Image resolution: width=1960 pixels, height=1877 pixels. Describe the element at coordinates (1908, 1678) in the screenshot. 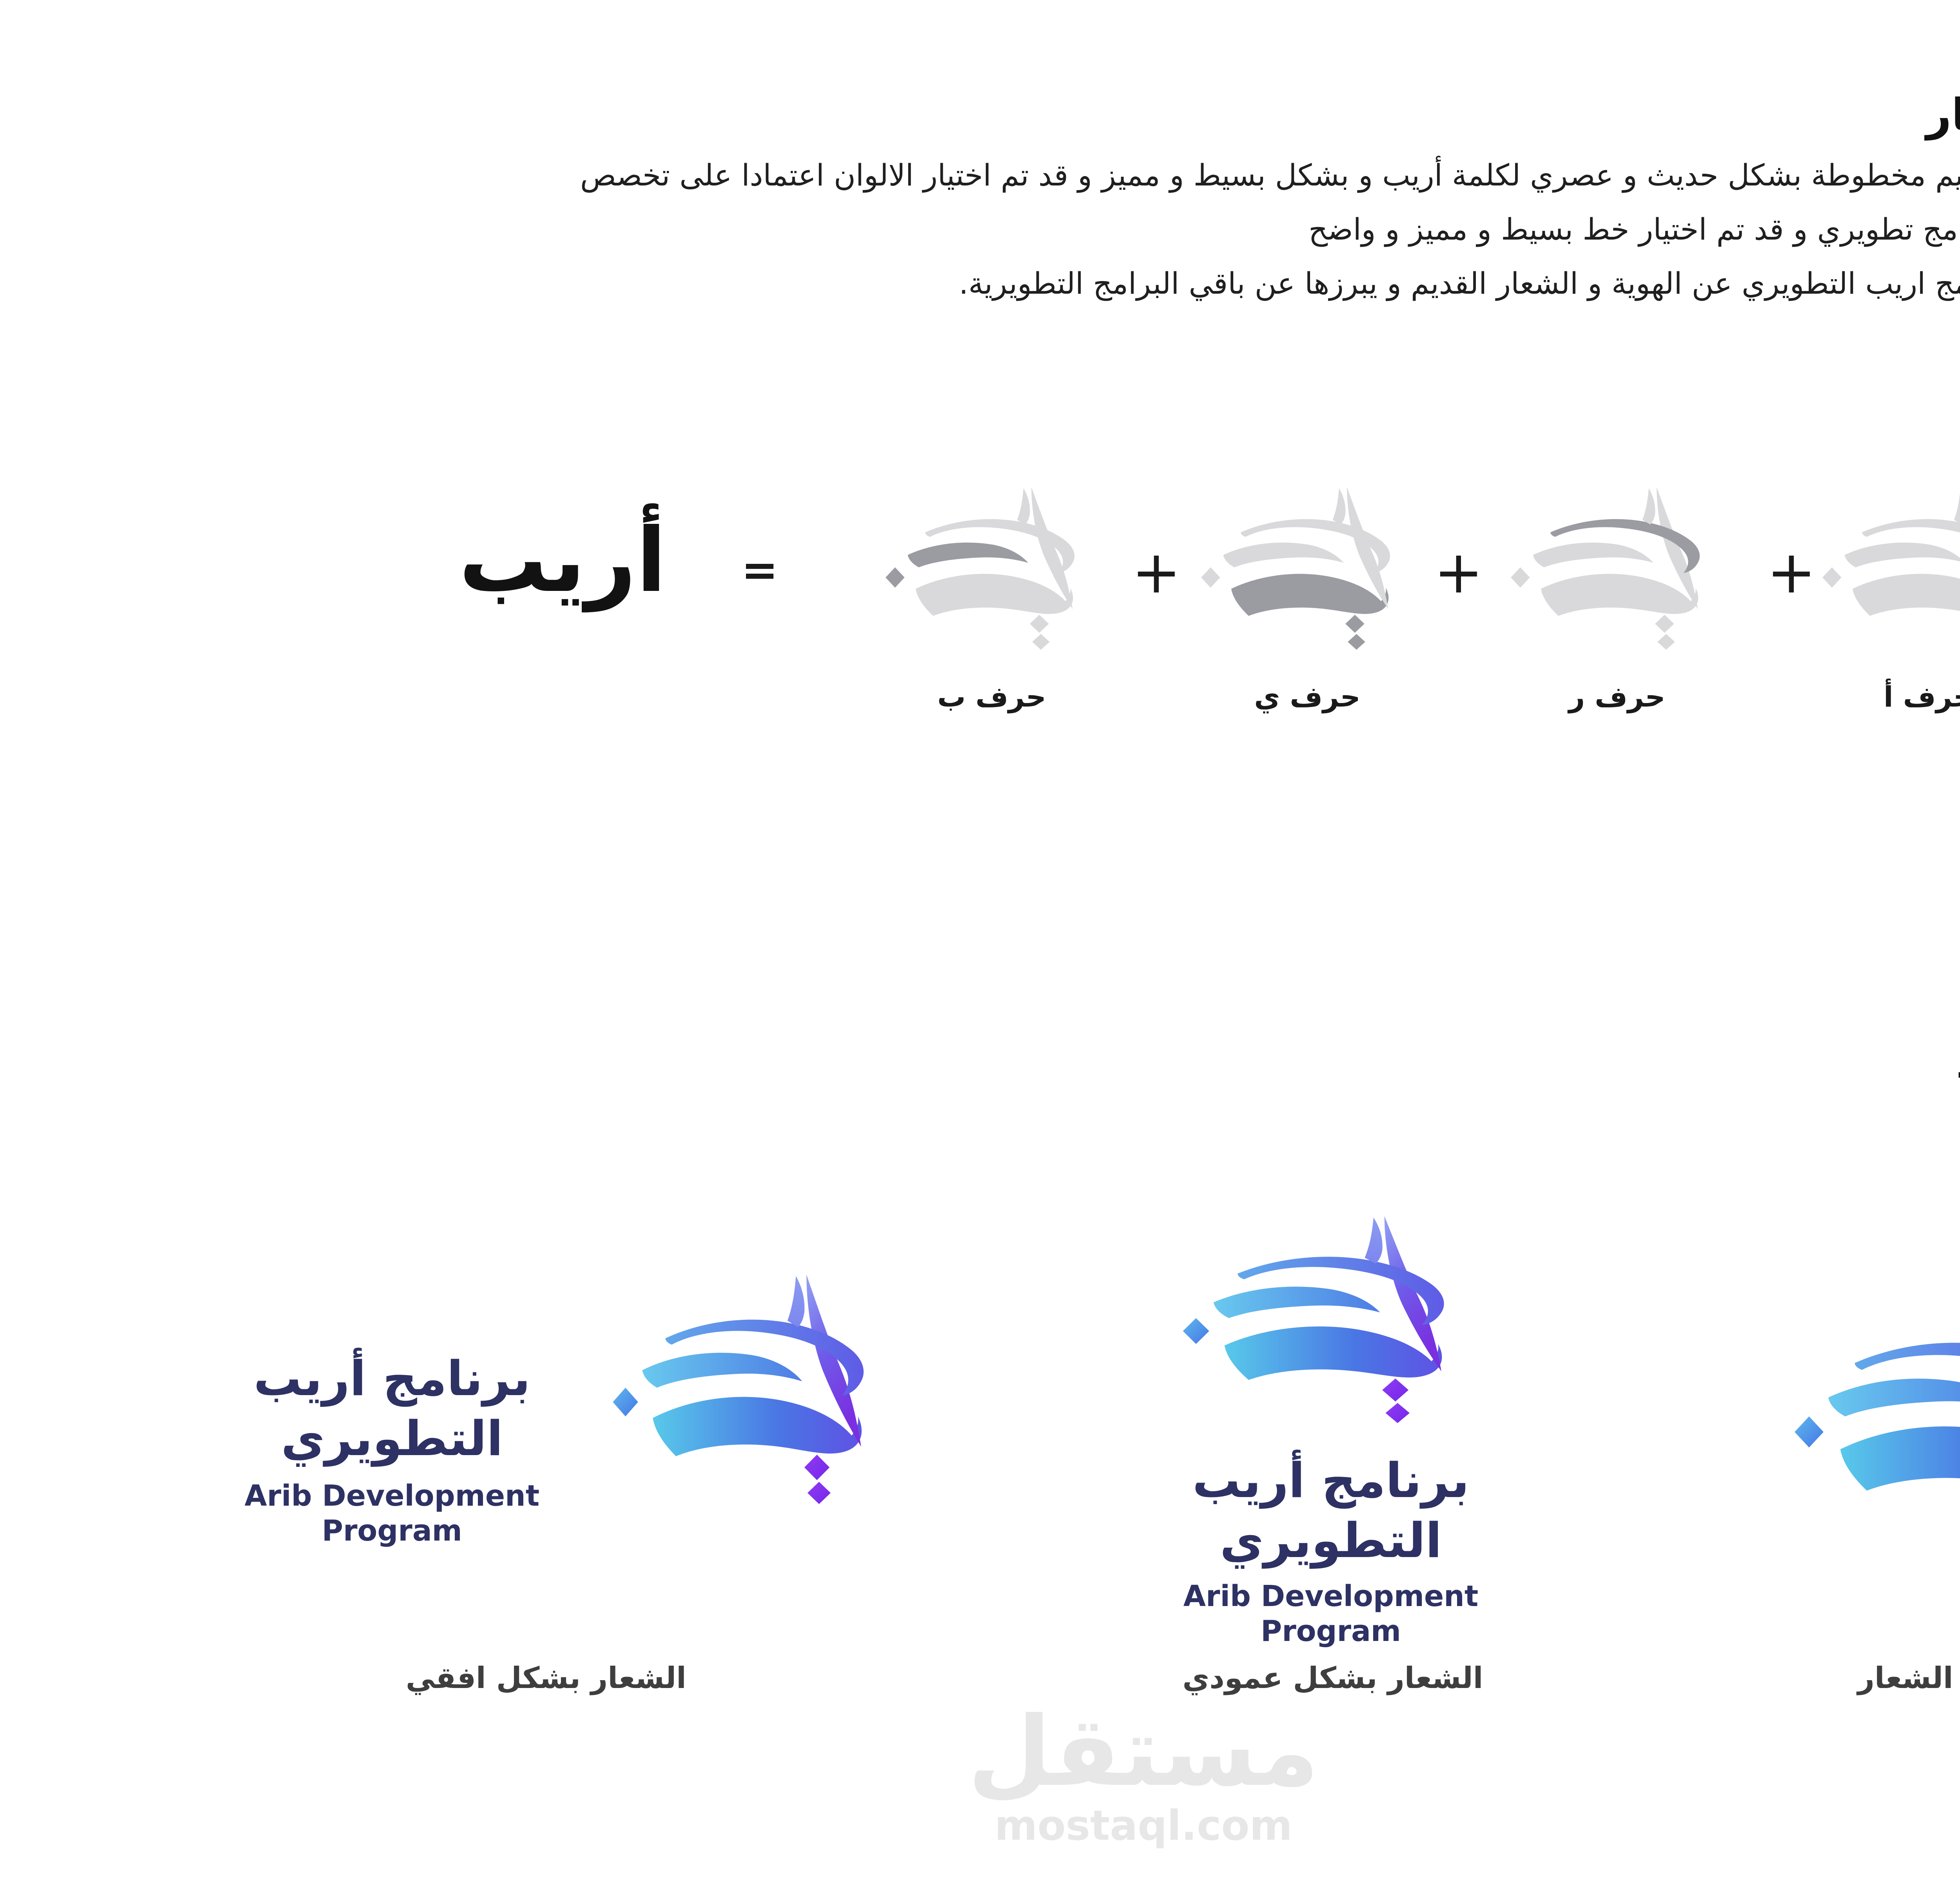

I see `caption-icon: ايقونة الشعار` at that location.